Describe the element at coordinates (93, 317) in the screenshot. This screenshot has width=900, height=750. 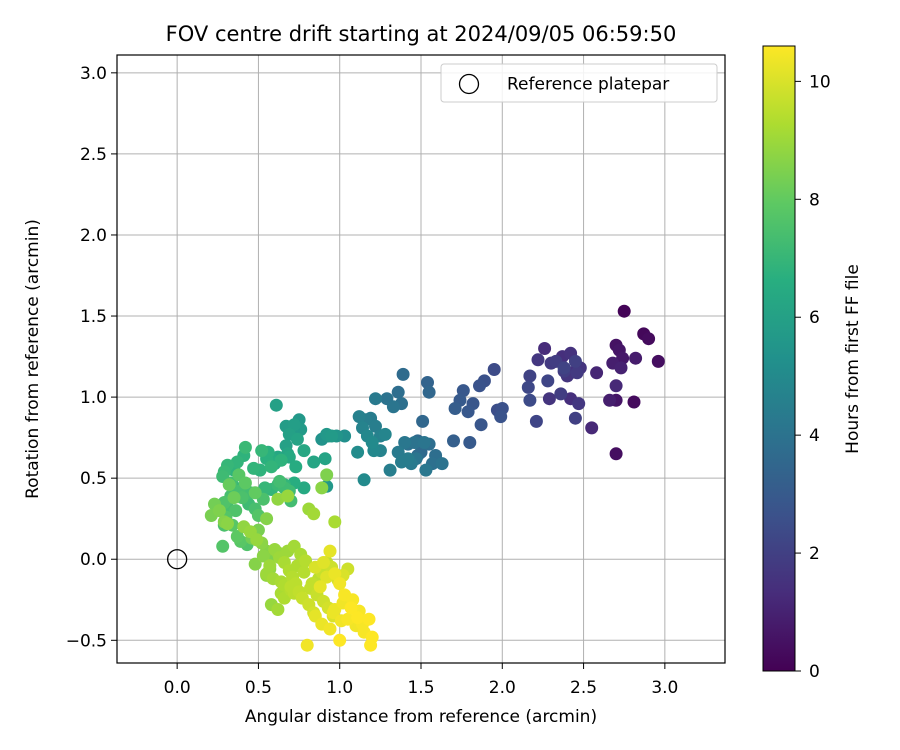
I see `y-tick-label: 1.5` at that location.